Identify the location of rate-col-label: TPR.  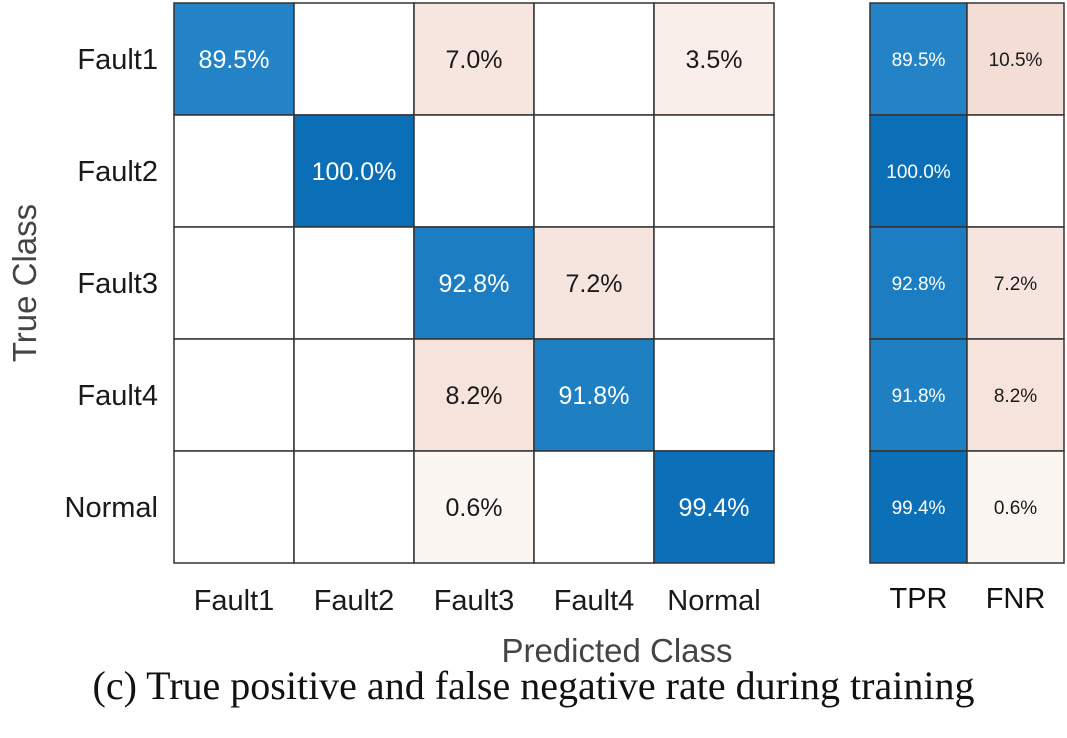
(919, 599).